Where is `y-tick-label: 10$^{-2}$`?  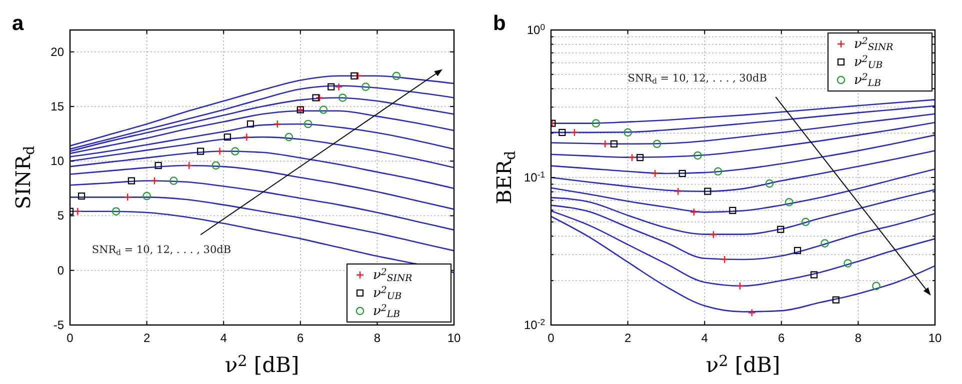
y-tick-label: 10$^{-2}$ is located at coordinates (535, 324).